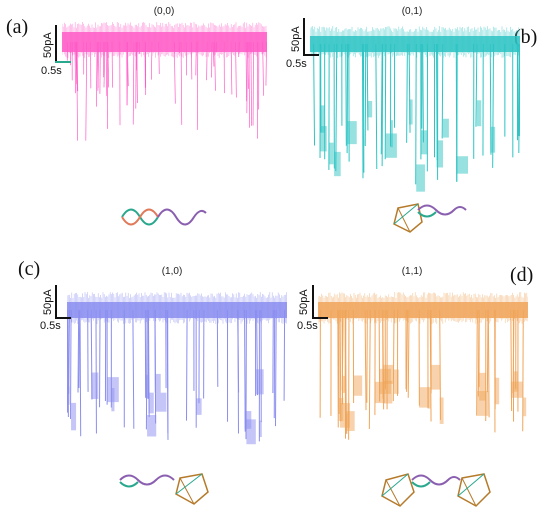 Image resolution: width=550 pixels, height=514 pixels. What do you see at coordinates (48, 45) in the screenshot?
I see `panel-a-current-scale: 50pA` at bounding box center [48, 45].